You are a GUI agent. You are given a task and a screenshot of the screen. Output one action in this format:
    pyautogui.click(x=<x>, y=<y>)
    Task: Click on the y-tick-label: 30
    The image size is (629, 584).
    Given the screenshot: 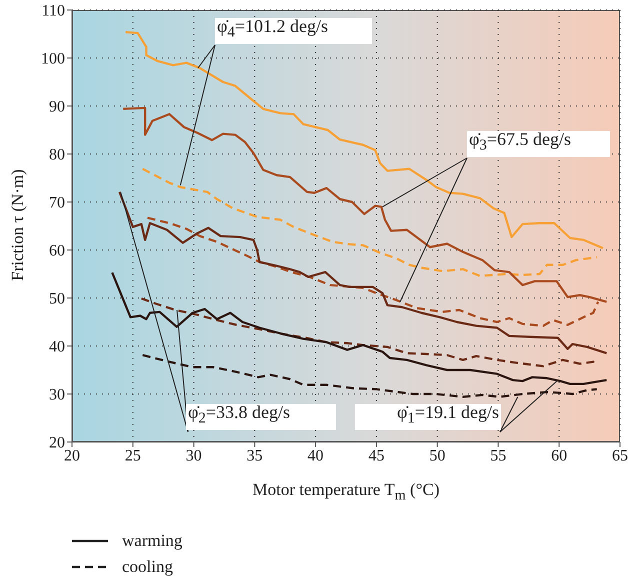 What is the action you would take?
    pyautogui.click(x=57, y=395)
    